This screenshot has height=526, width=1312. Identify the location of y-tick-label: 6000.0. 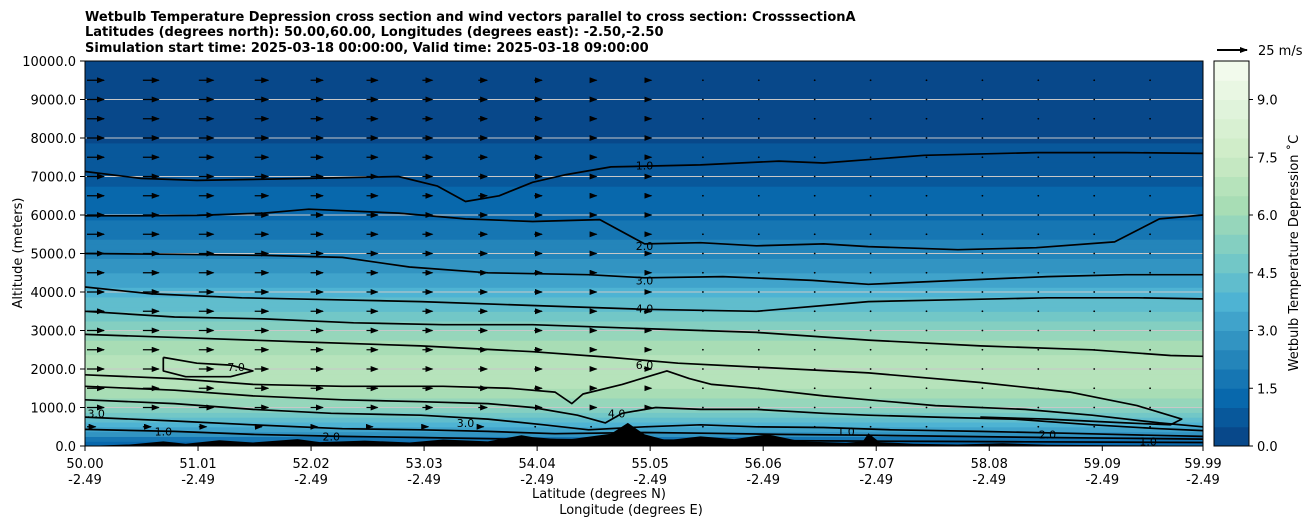
(54, 216).